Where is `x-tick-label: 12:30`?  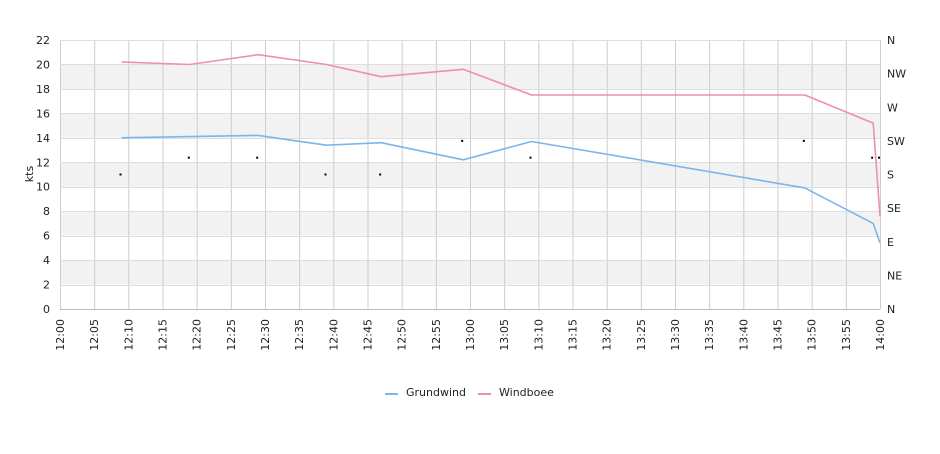
x-tick-label: 12:30 is located at coordinates (265, 335).